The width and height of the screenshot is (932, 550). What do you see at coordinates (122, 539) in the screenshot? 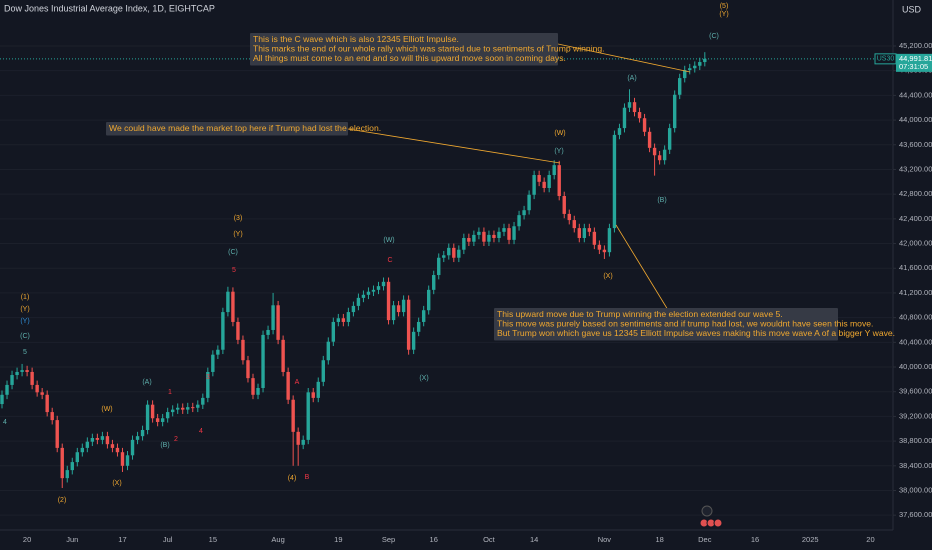
I see `x-tick-label: 17` at bounding box center [122, 539].